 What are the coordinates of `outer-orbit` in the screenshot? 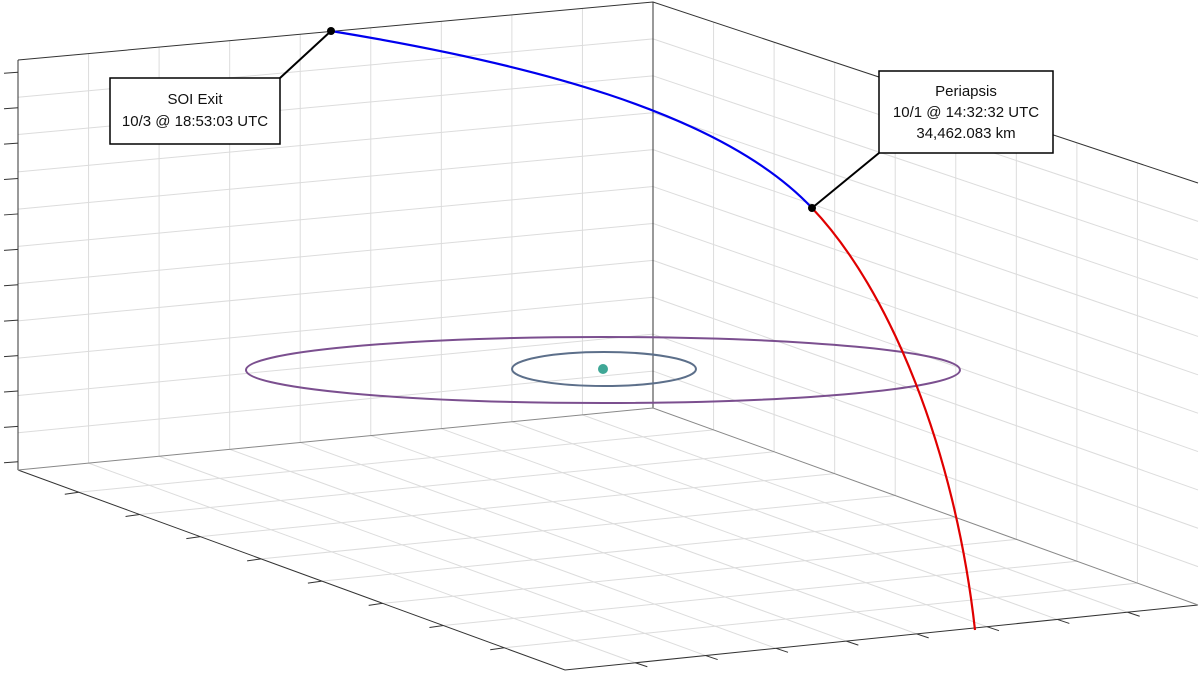 It's located at (603, 370).